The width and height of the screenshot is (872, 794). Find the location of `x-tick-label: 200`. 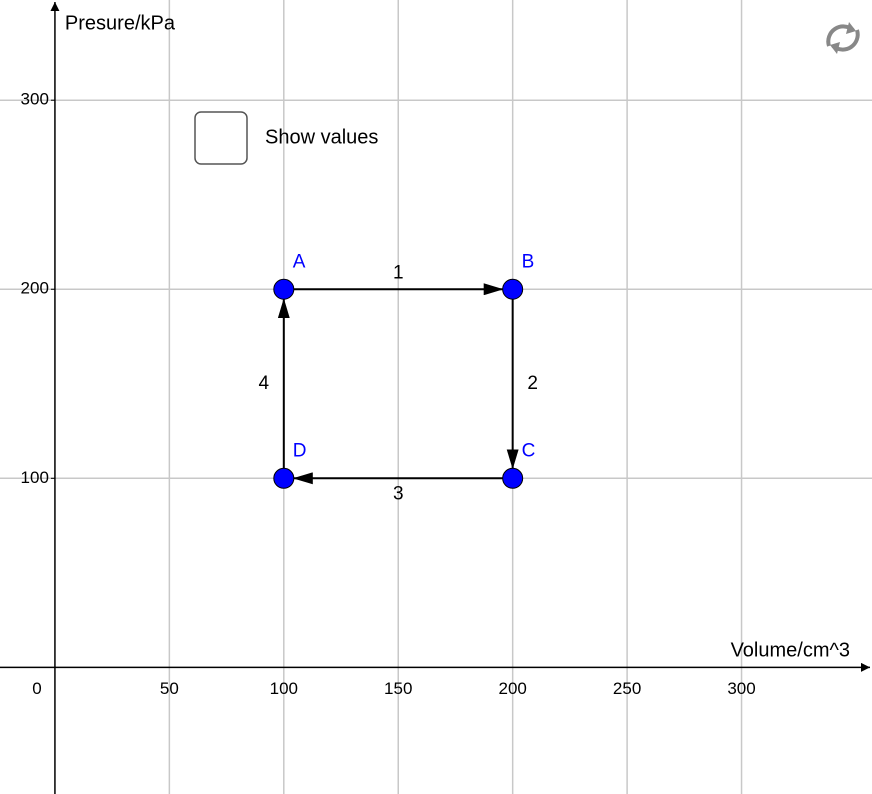

x-tick-label: 200 is located at coordinates (512, 688).